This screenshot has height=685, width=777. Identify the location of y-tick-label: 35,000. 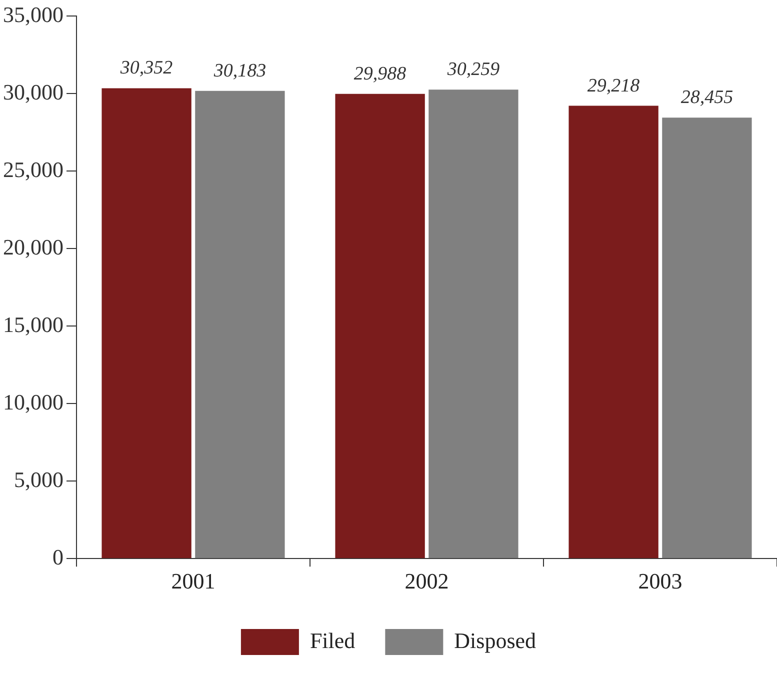
(33, 14).